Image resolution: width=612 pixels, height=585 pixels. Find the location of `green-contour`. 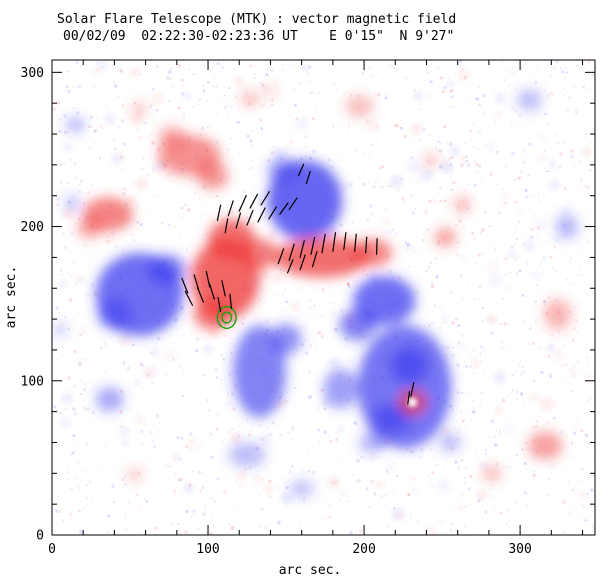

green-contour is located at coordinates (226, 317).